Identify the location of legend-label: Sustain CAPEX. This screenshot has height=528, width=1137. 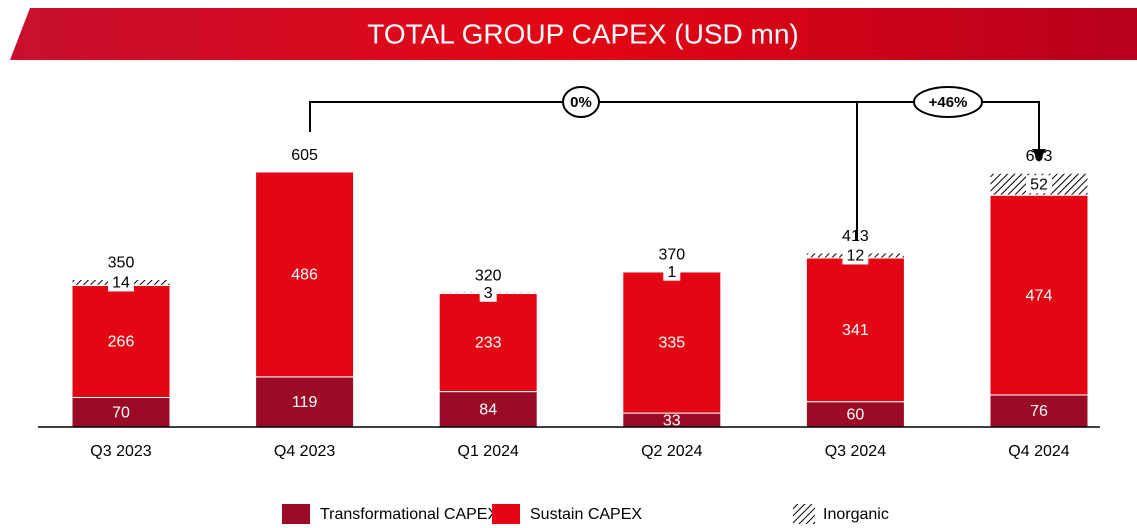
(586, 514).